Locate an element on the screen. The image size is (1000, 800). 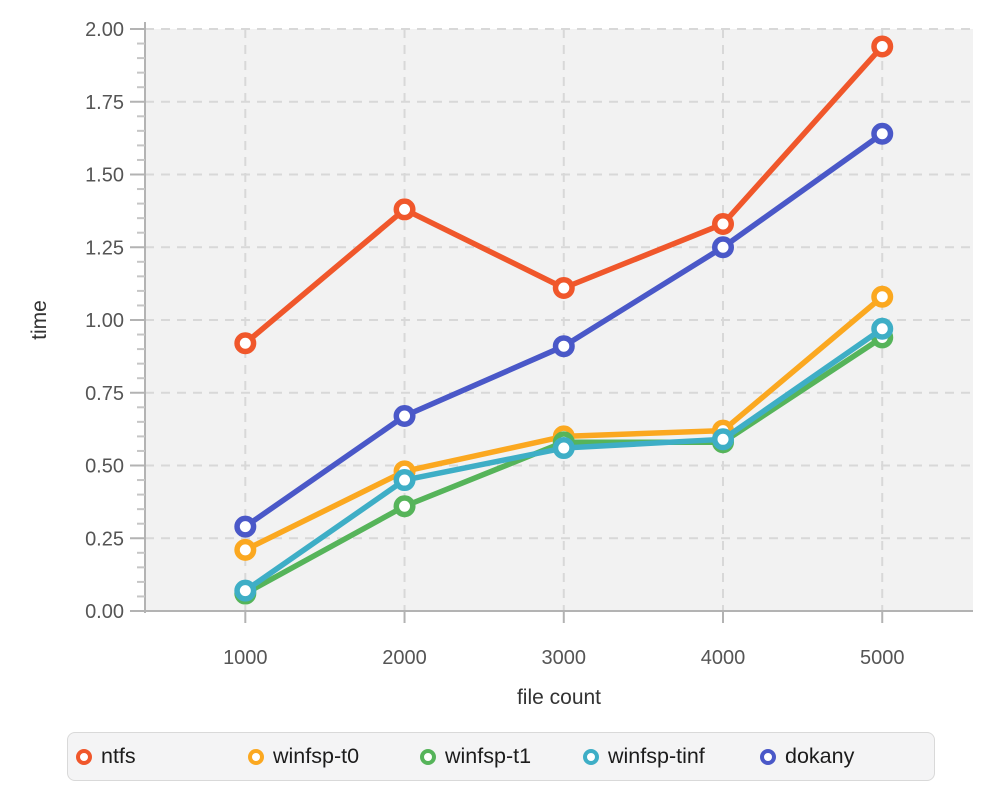
y-tick-label: 0.00 is located at coordinates (104, 612).